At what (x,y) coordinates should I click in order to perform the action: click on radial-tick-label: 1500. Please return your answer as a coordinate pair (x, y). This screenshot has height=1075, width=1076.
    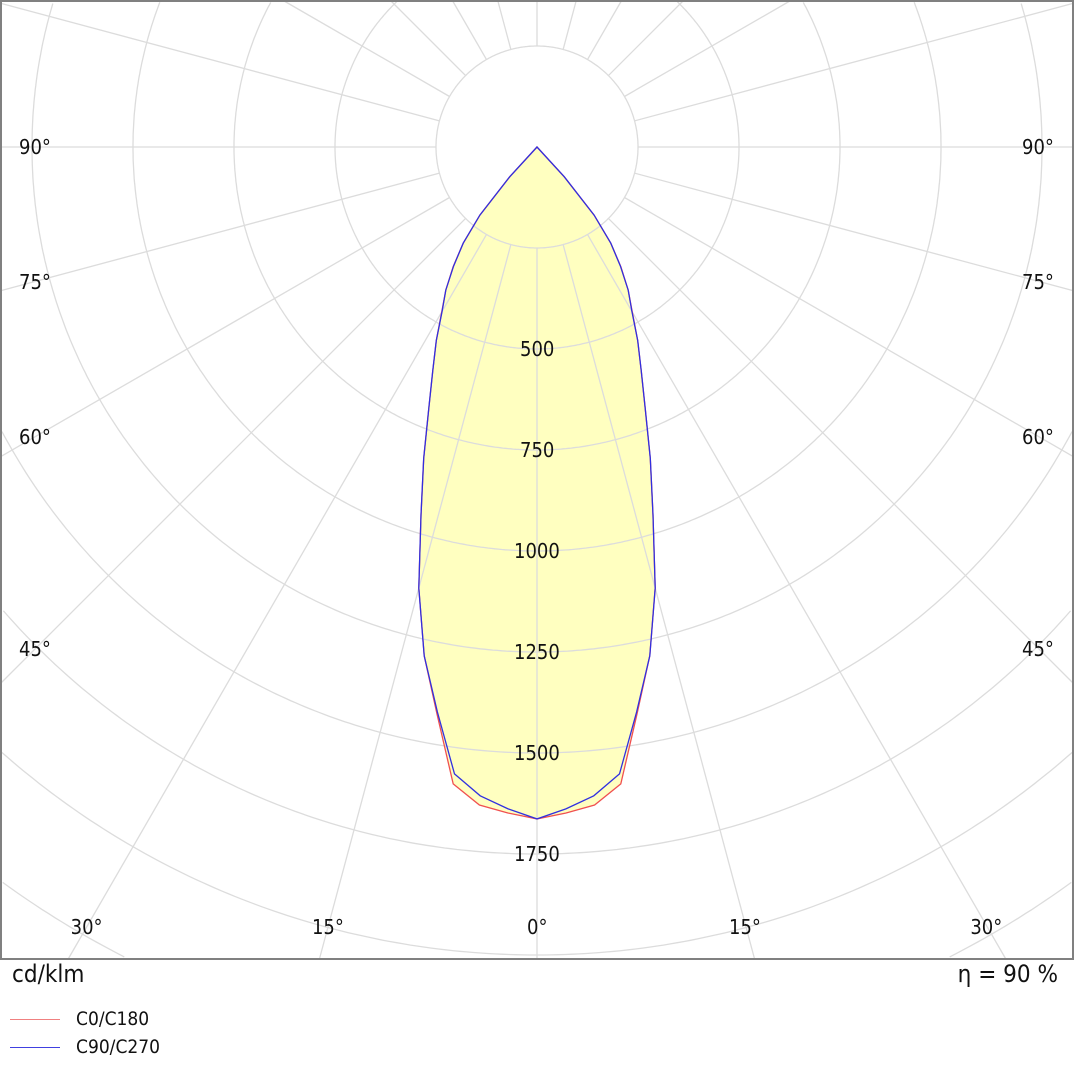
    Looking at the image, I should click on (537, 753).